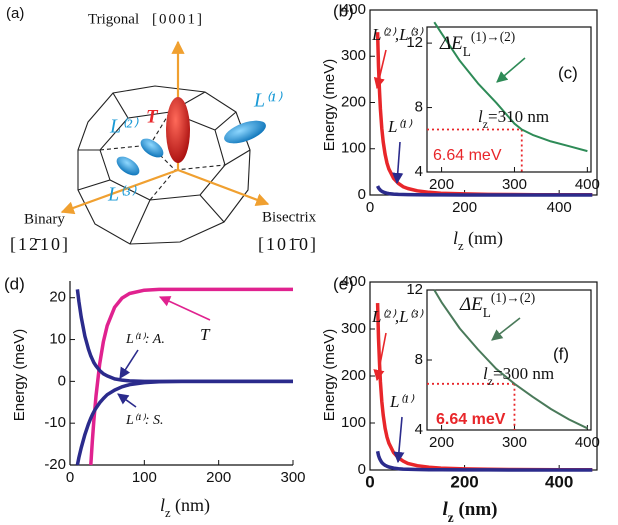  Describe the element at coordinates (164, 165) in the screenshot. I see `brillouin-zone` at that location.